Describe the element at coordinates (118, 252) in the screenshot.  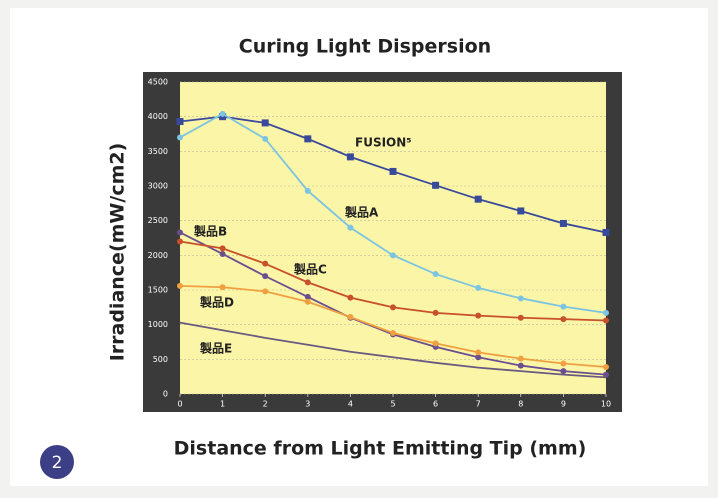
I see `y-axis-label: Irradiance(mW/cm2)` at that location.